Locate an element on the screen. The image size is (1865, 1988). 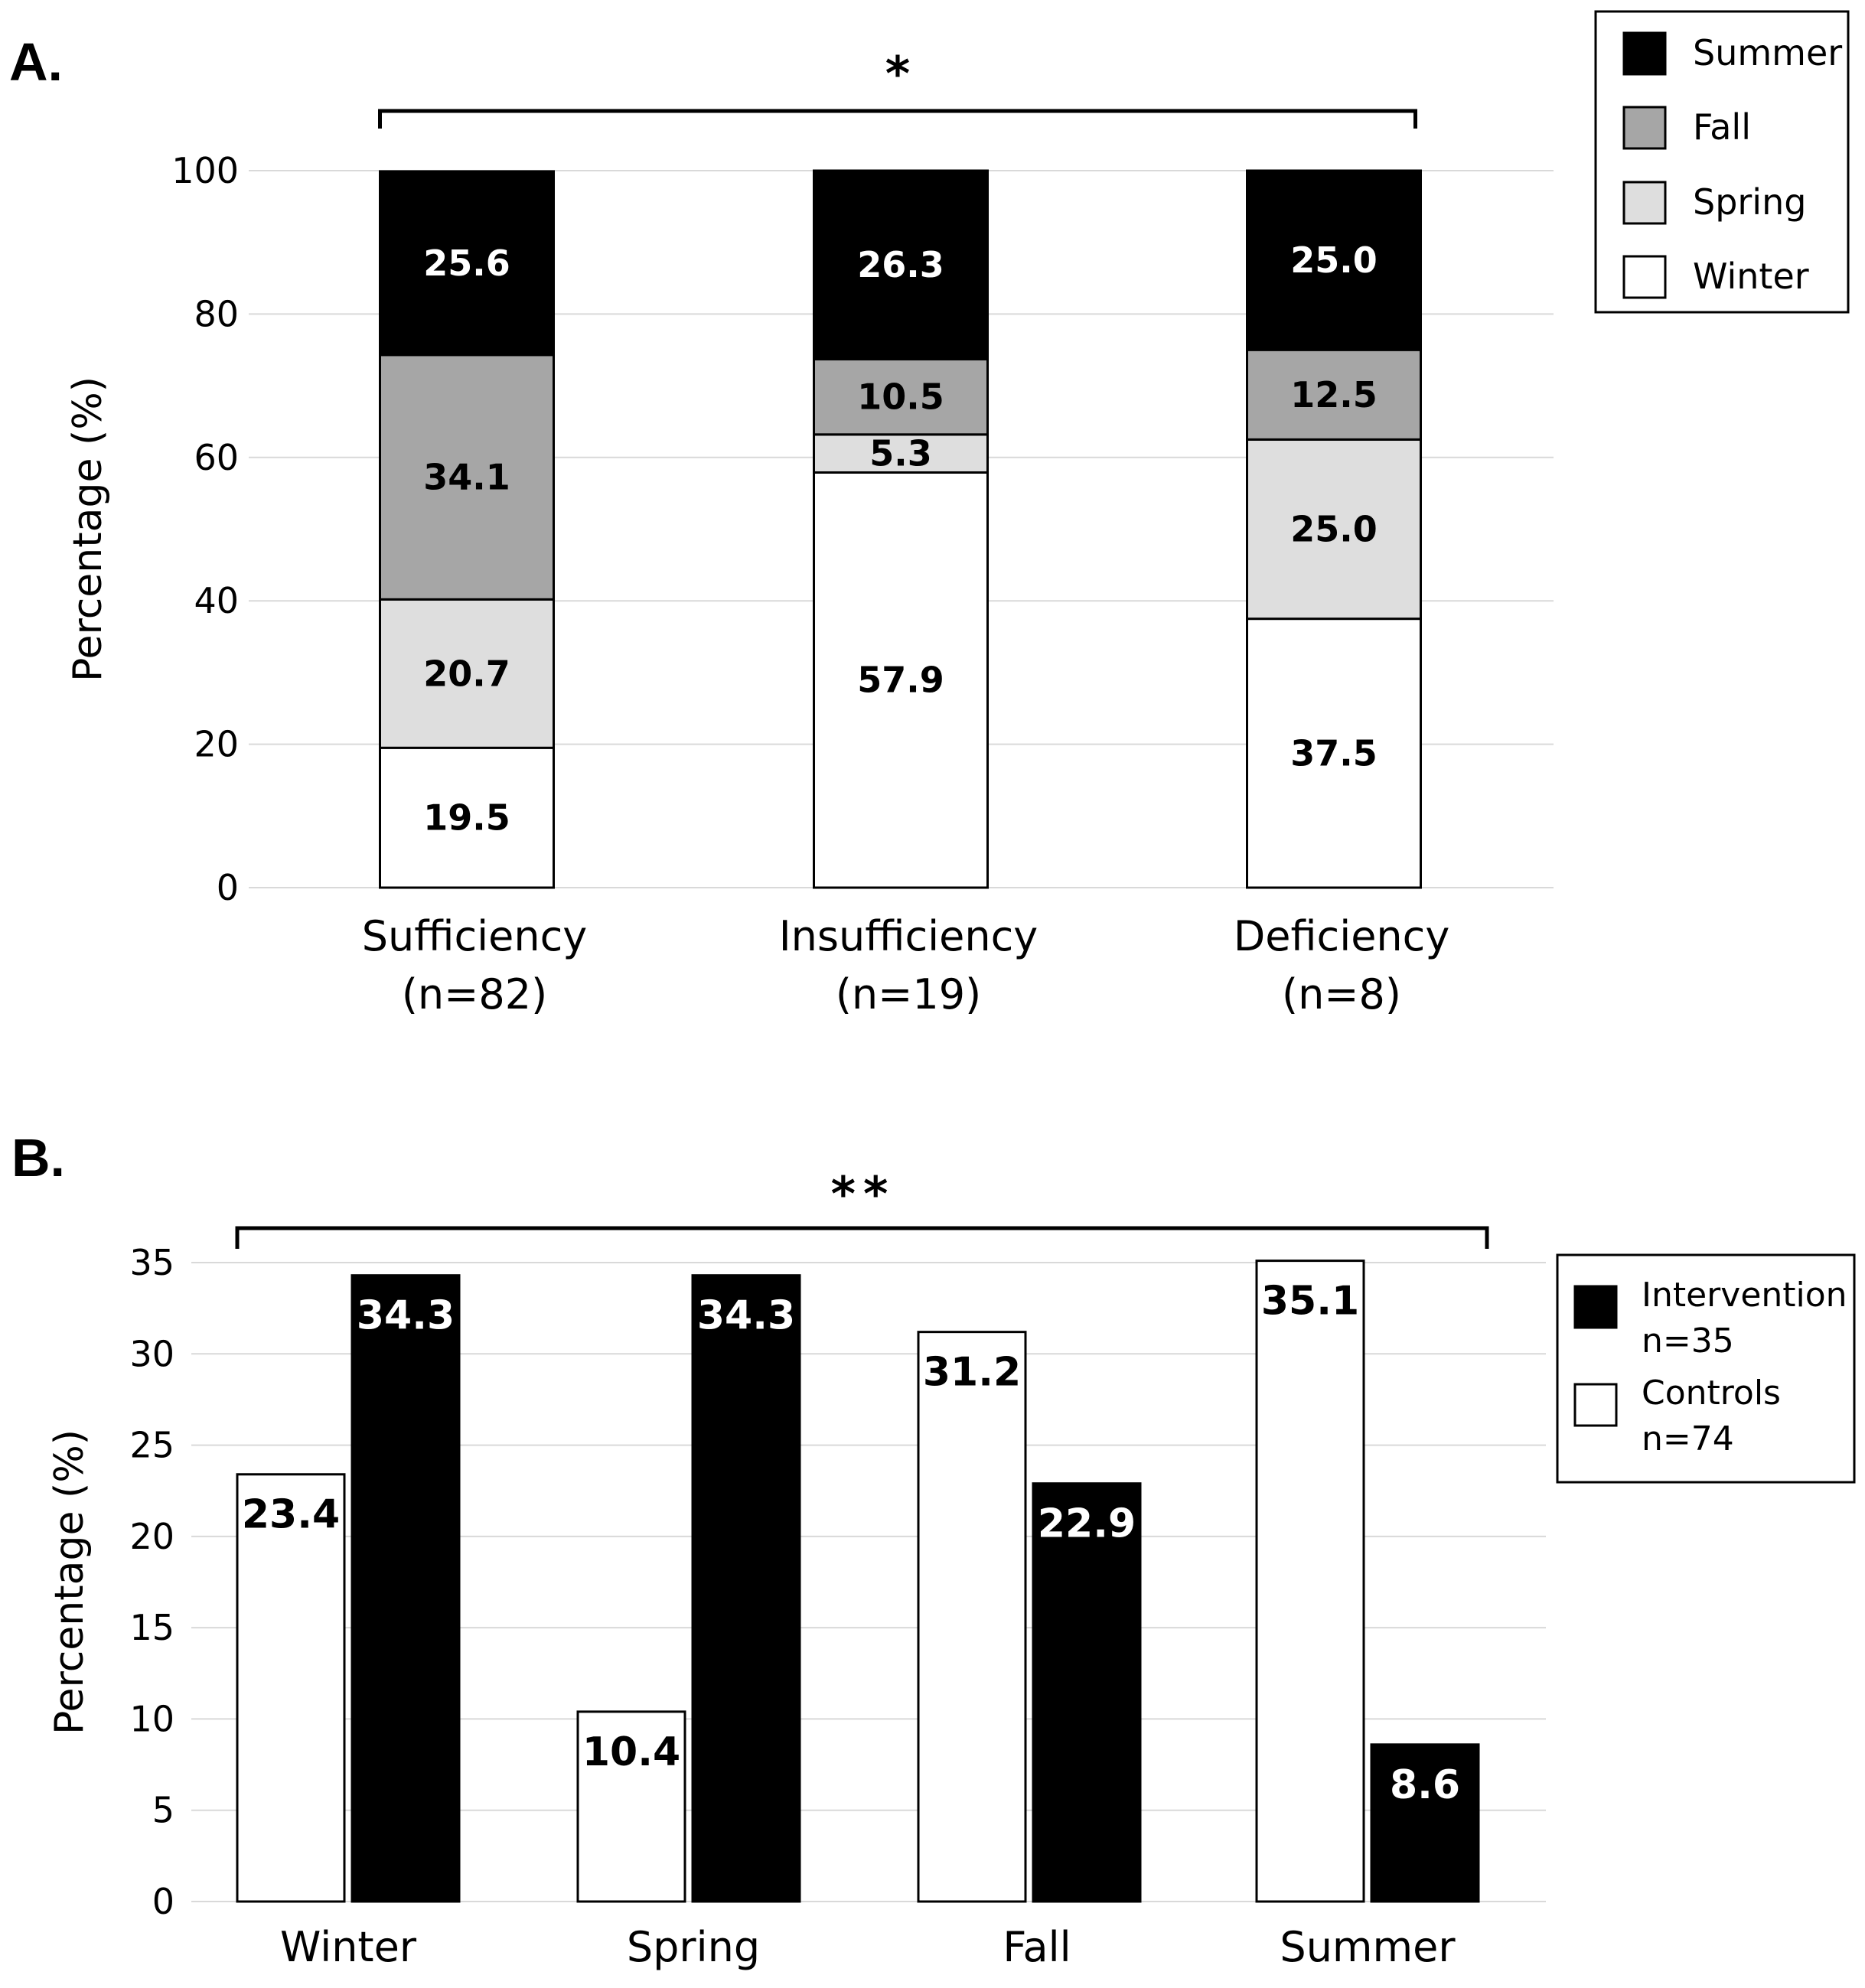
bar-fall-deficiency is located at coordinates (1334, 394).